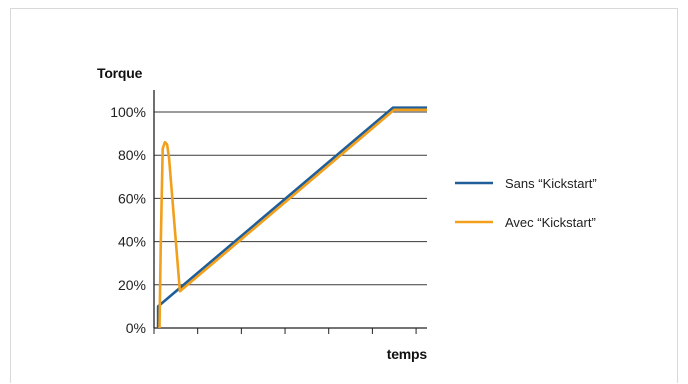 The image size is (688, 384). Describe the element at coordinates (551, 183) in the screenshot. I see `legend-label-1: Sans “Kickstart”` at that location.